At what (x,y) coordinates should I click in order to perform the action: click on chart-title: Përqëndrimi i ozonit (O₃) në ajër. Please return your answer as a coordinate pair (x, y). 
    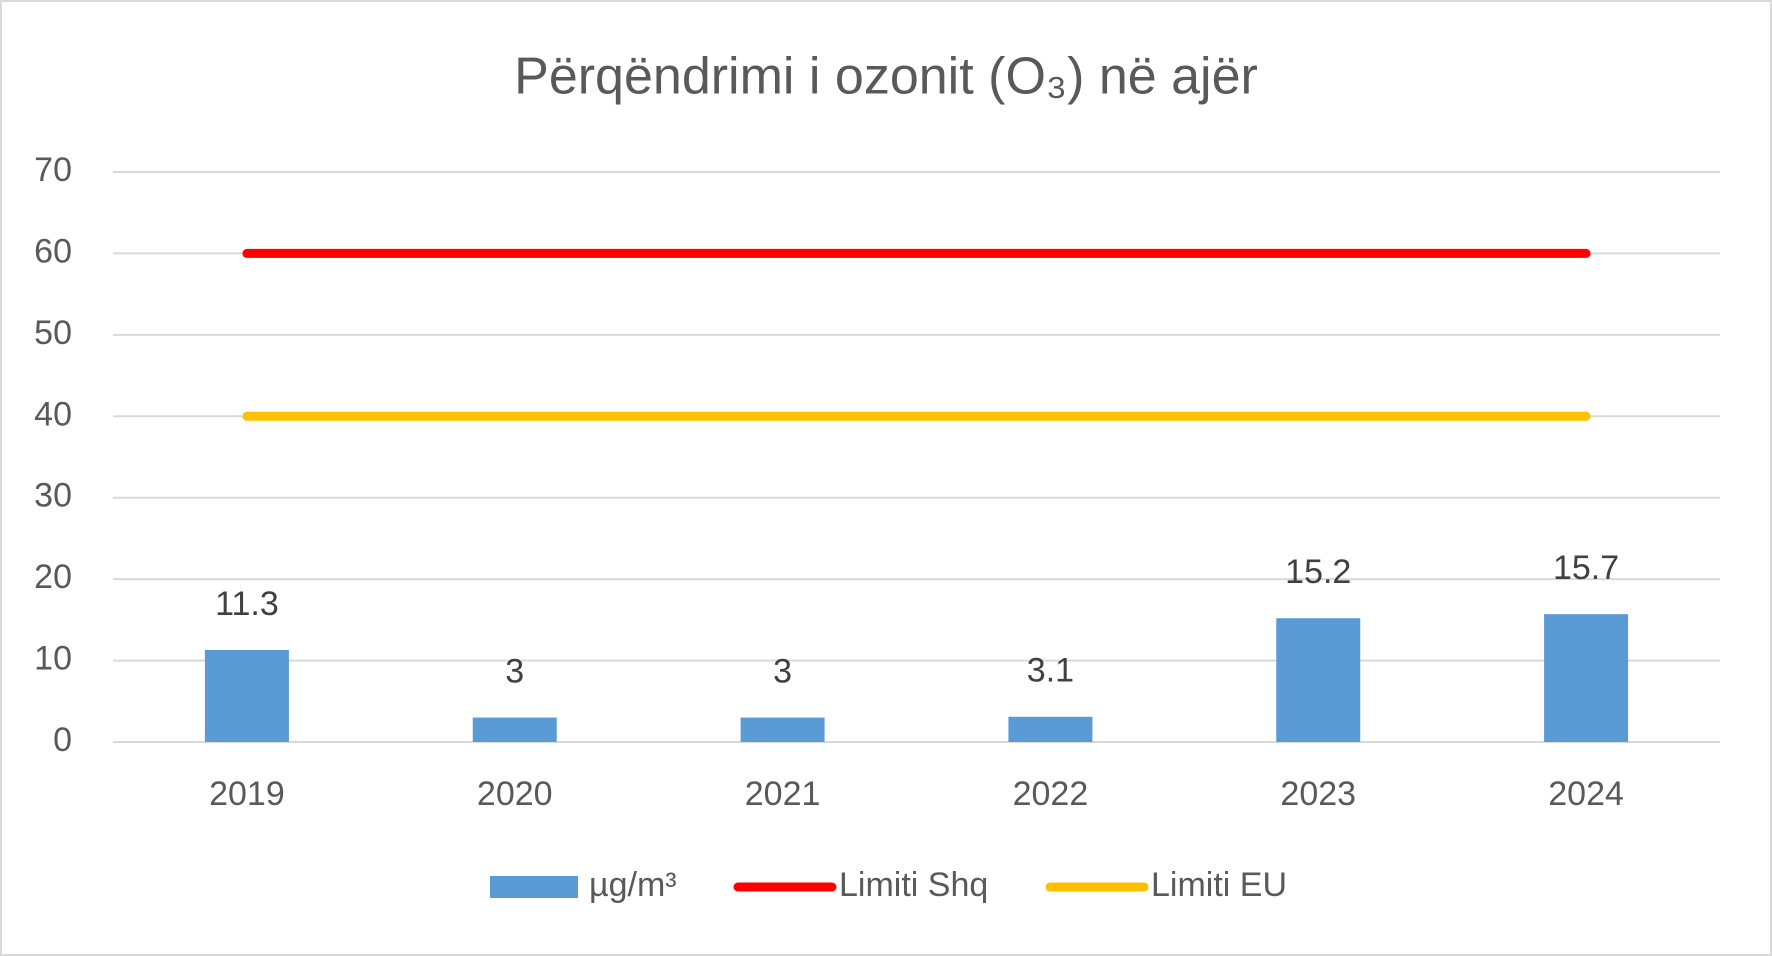
    Looking at the image, I should click on (886, 77).